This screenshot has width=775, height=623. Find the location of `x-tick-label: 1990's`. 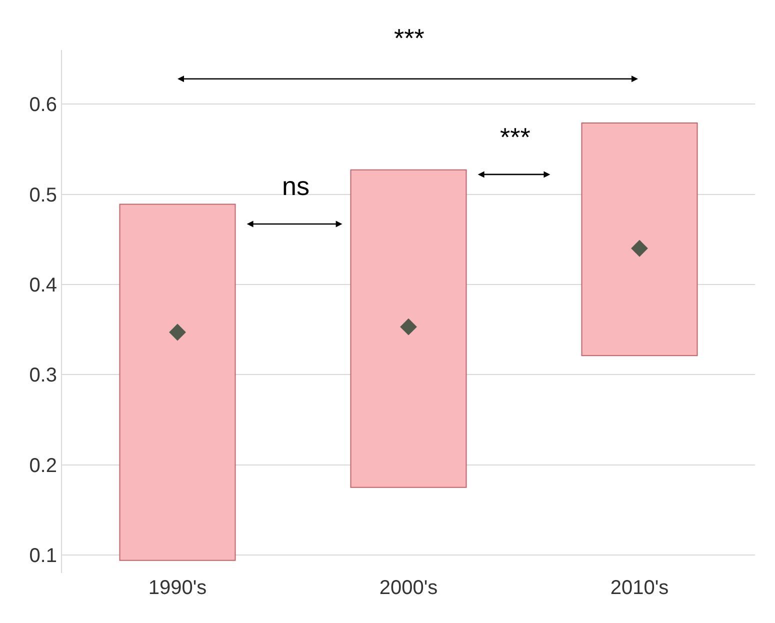

x-tick-label: 1990's is located at coordinates (177, 588).